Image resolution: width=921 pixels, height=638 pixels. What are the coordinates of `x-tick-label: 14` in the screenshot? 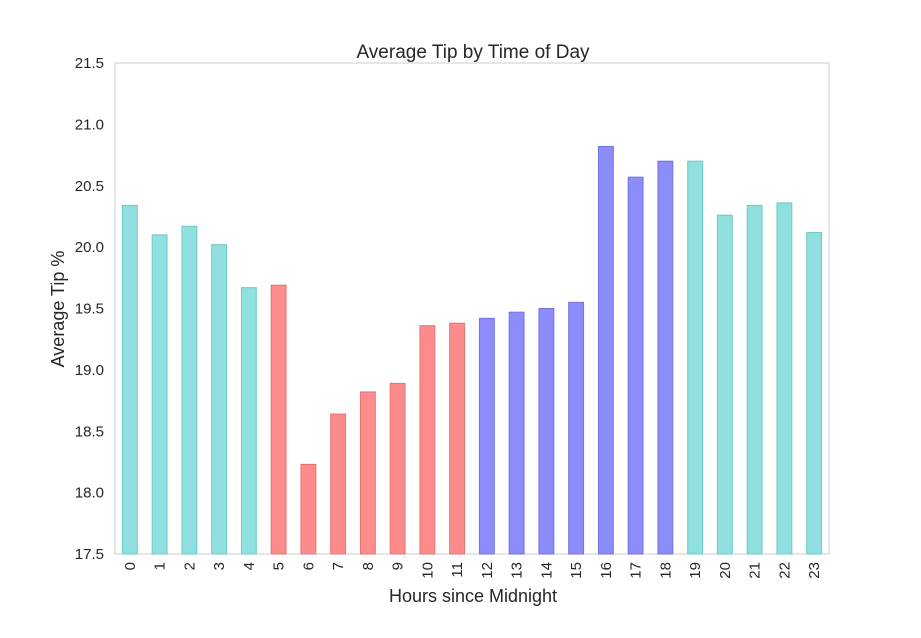 It's located at (546, 570).